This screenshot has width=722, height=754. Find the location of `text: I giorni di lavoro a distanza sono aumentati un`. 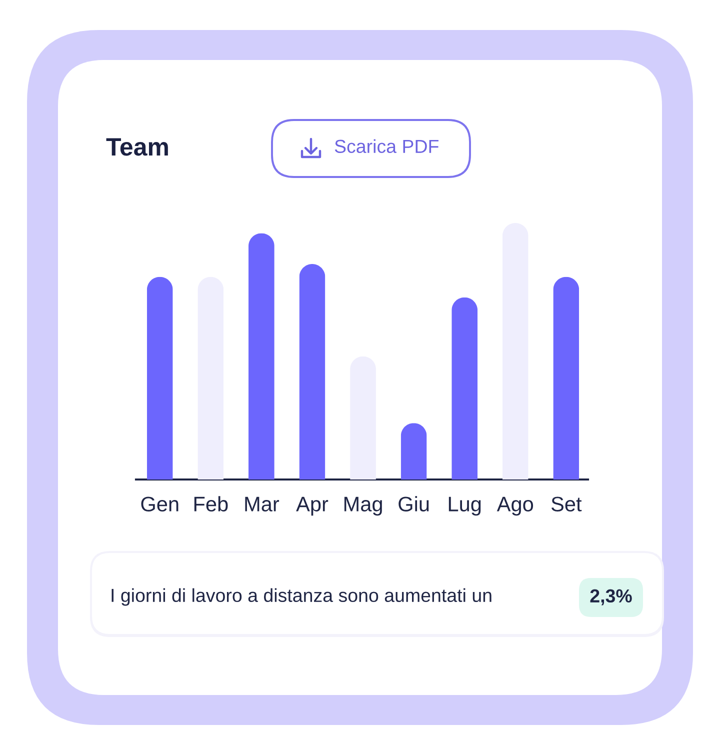

text: I giorni di lavoro a distanza sono aumentati un is located at coordinates (302, 597).